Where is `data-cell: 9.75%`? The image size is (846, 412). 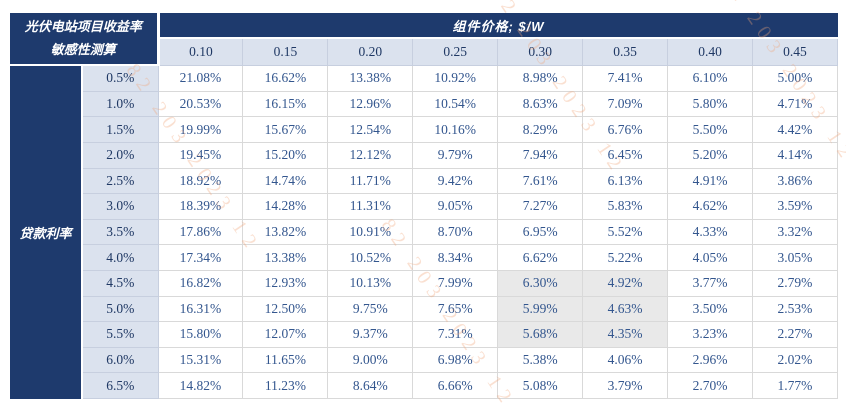 data-cell: 9.75% is located at coordinates (370, 309).